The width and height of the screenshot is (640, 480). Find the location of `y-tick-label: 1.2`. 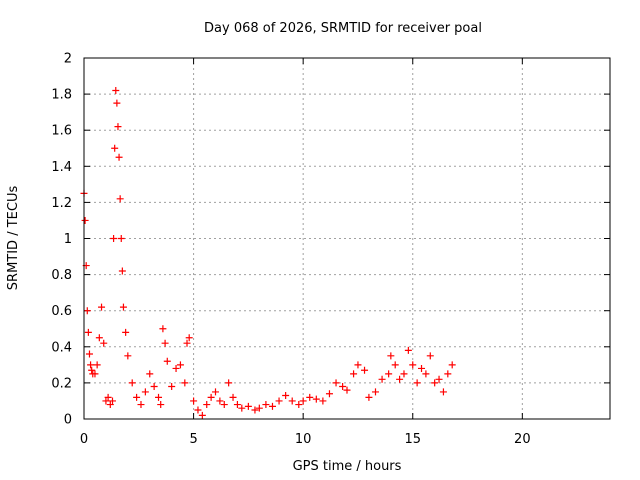

y-tick-label: 1.2 is located at coordinates (61, 203).